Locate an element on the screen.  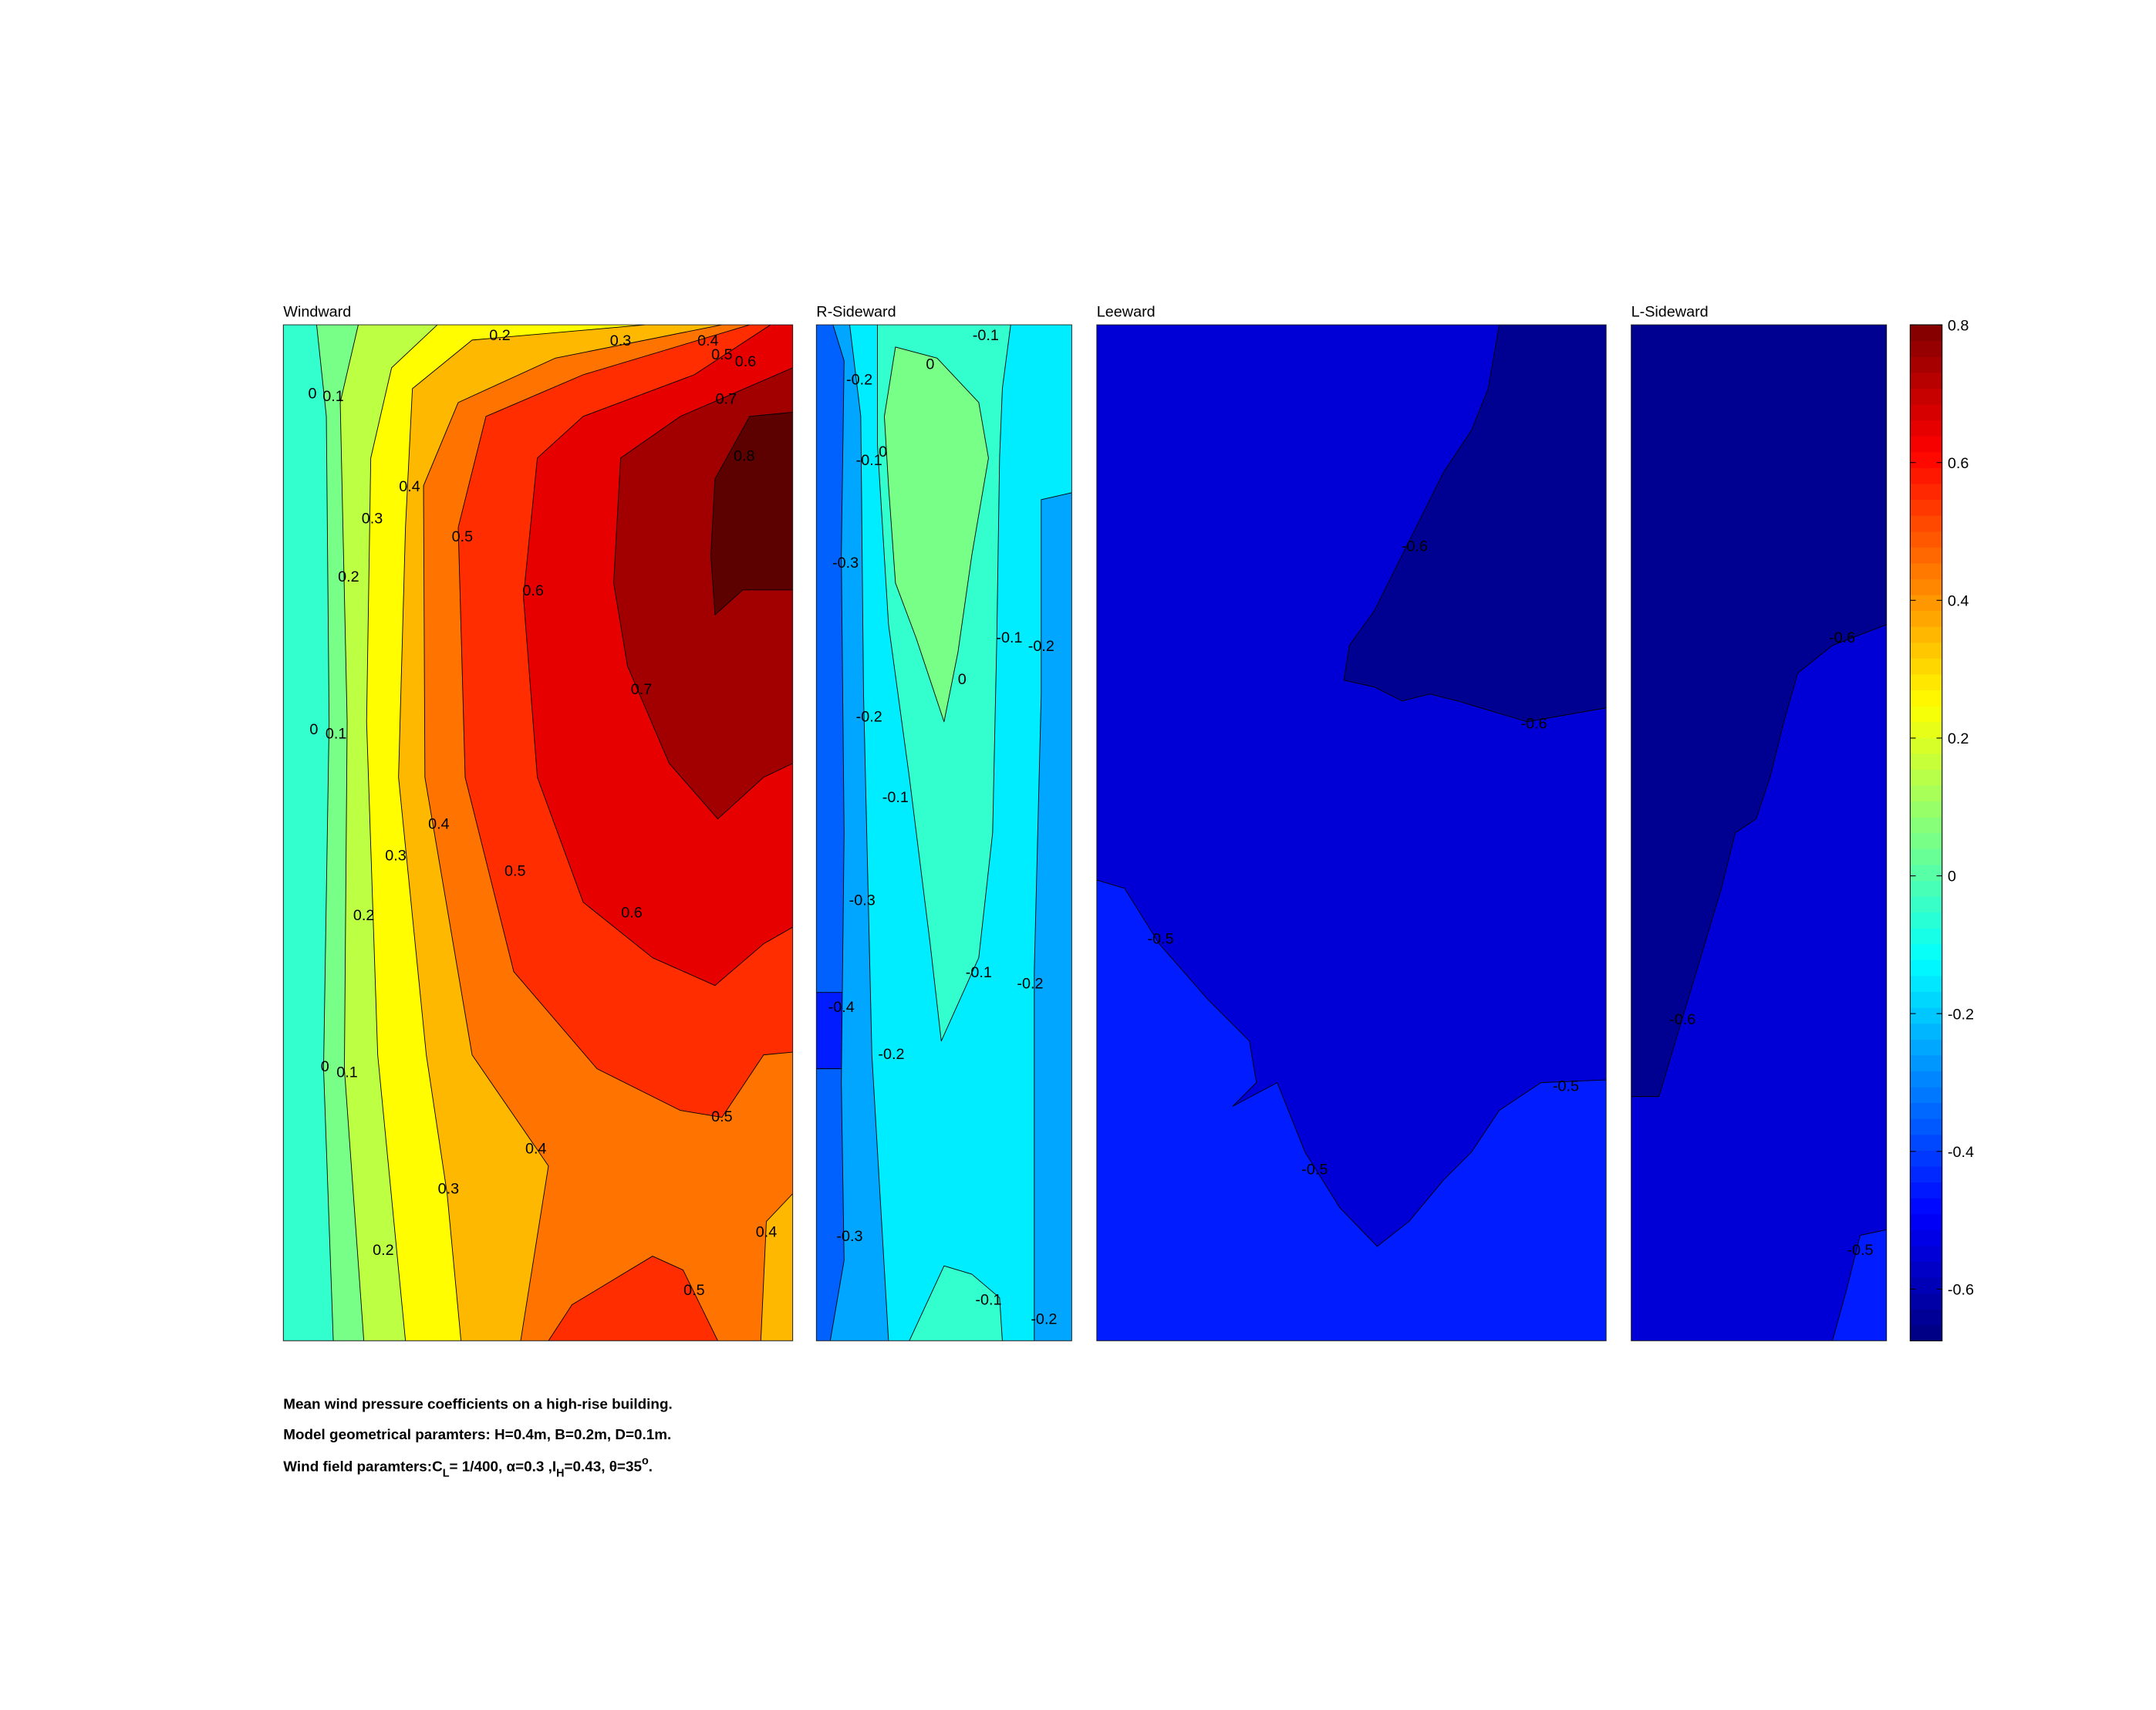
panel-title: Windward is located at coordinates (317, 311).